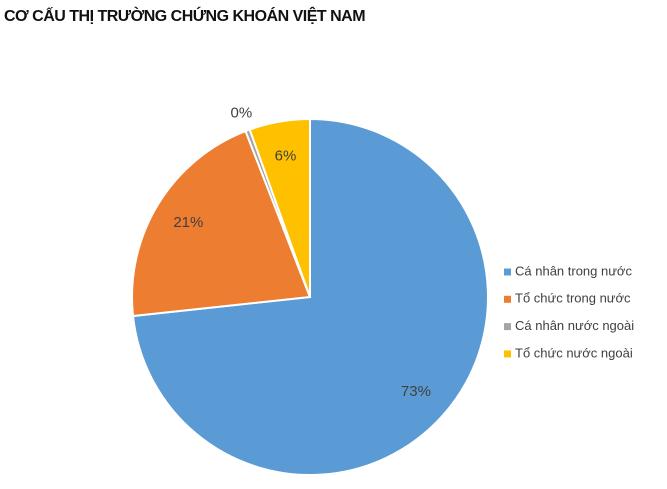 Image resolution: width=667 pixels, height=489 pixels. What do you see at coordinates (184, 15) in the screenshot?
I see `chart-title: CƠ CẤU THỊ TRƯỜNG CHỨNG KHOÁN VIỆT NAM` at bounding box center [184, 15].